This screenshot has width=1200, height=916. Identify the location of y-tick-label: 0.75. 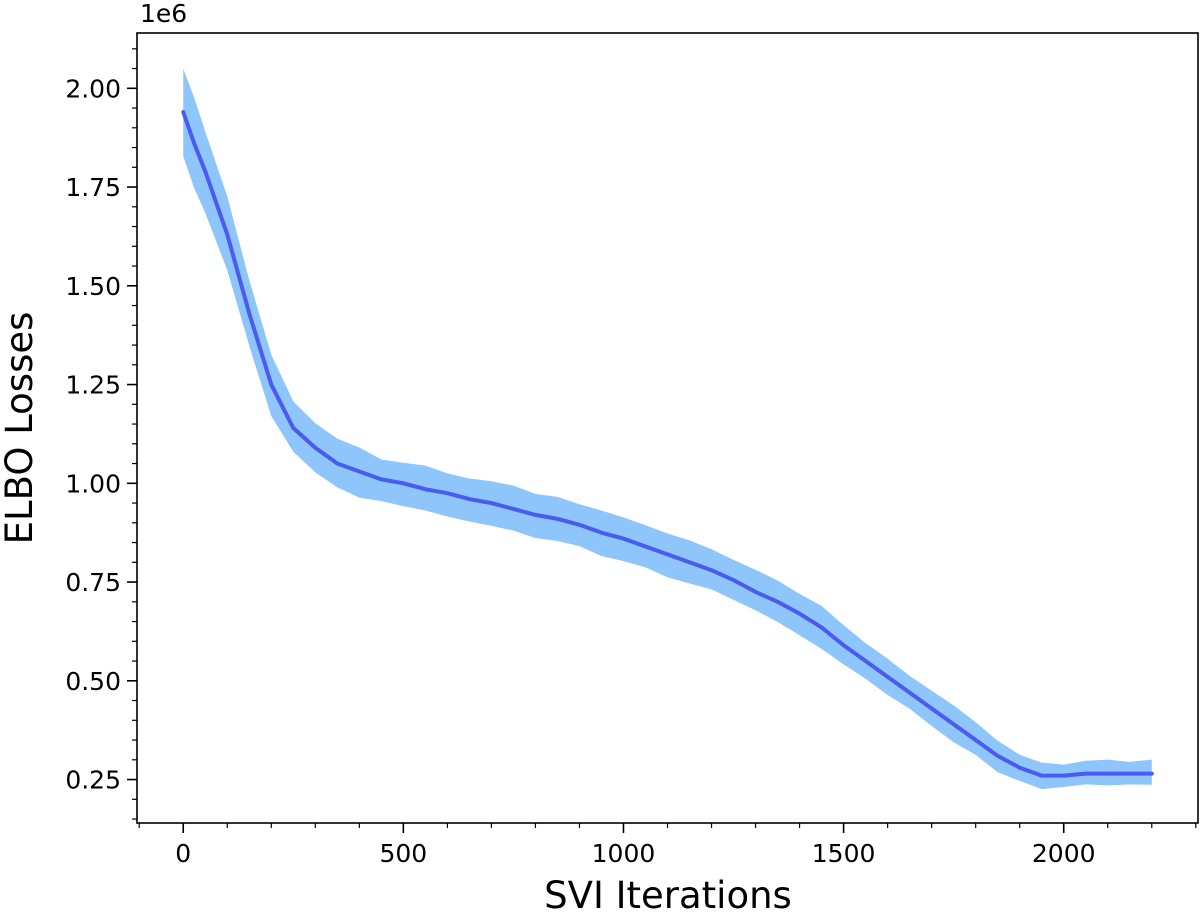
(93, 582).